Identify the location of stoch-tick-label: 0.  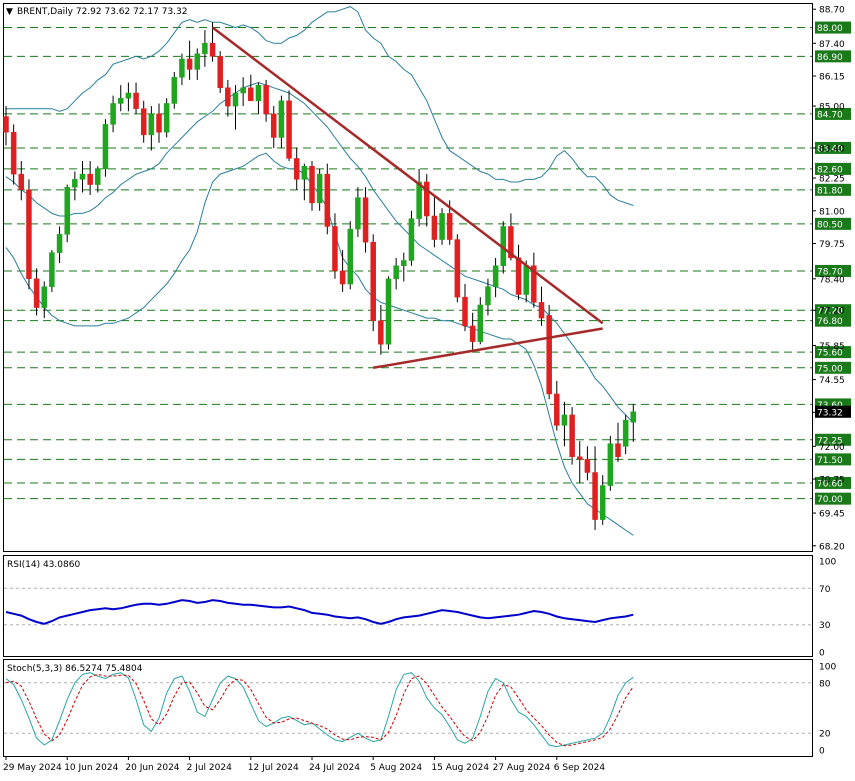
(822, 752).